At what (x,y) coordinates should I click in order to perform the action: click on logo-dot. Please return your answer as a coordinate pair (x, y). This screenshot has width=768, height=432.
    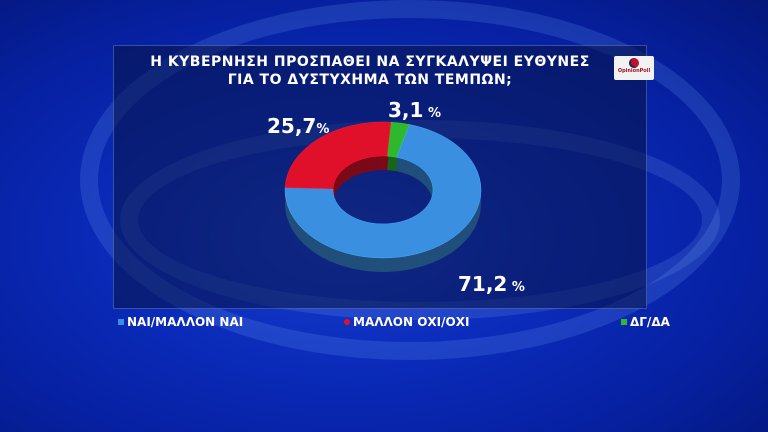
    Looking at the image, I should click on (634, 63).